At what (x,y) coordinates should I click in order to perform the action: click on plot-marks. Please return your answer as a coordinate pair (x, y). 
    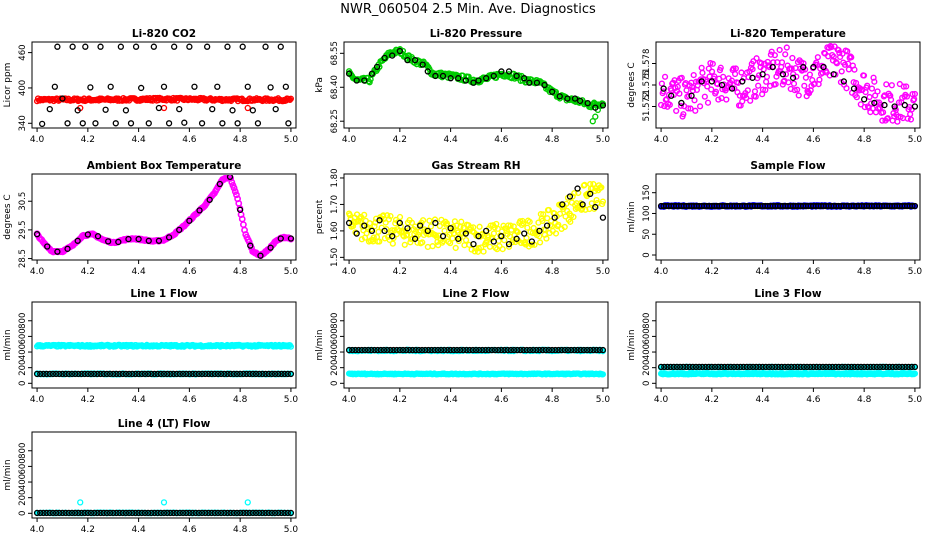
    Looking at the image, I should click on (788, 84).